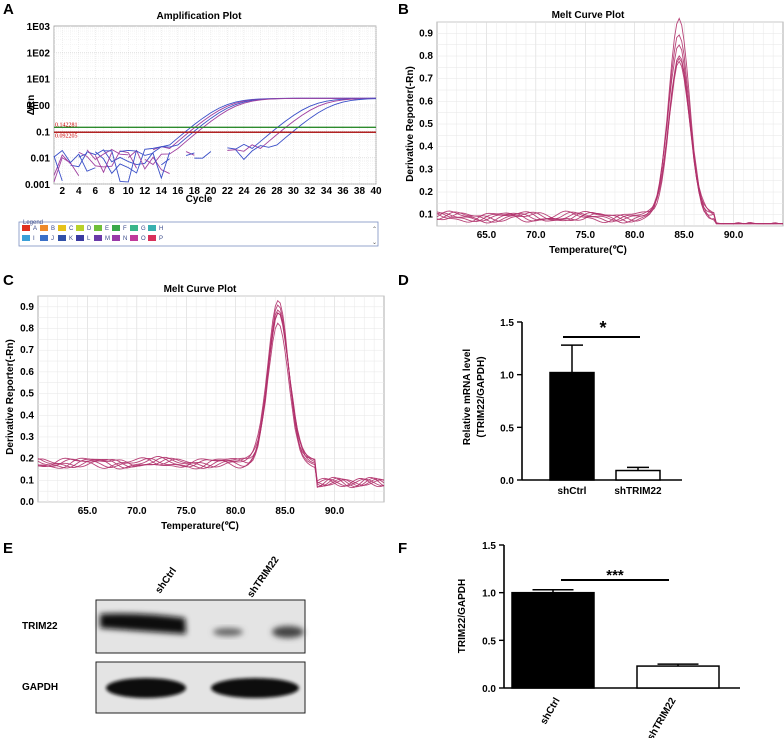 The width and height of the screenshot is (784, 738). What do you see at coordinates (615, 575) in the screenshot?
I see `significance-marker: ***` at bounding box center [615, 575].